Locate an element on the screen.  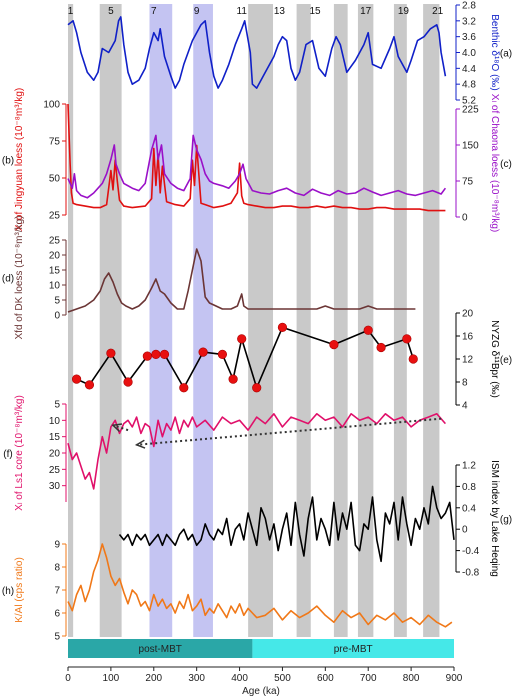
panel-tick-label-2-3: 225 is located at coordinates (470, 110).